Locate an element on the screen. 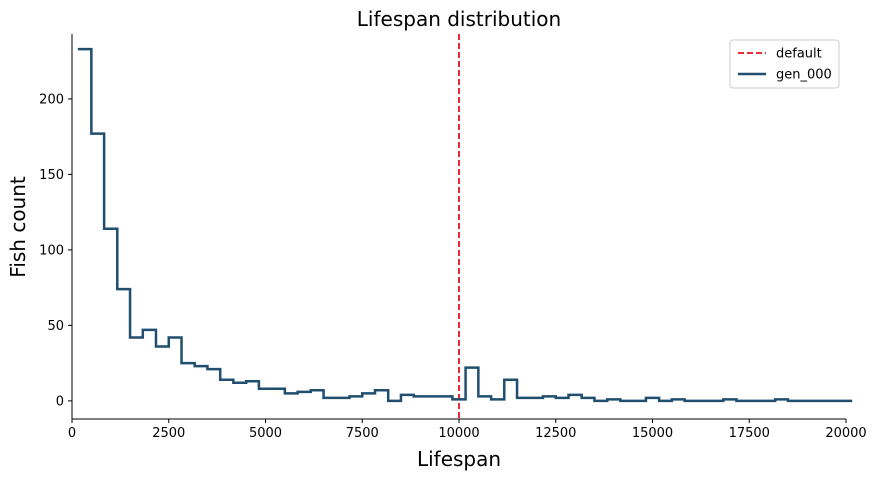 The image size is (878, 478). x-axis-ticks: 0 2500 5000 7500 10000 12500 15000 17500 20000 is located at coordinates (467, 430).